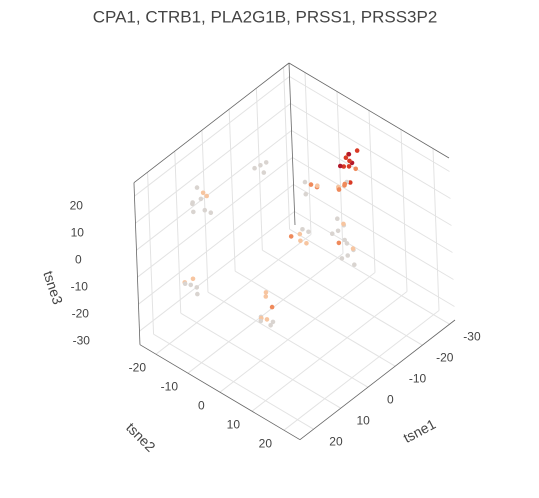 This screenshot has height=498, width=539. I want to click on points, so click(271, 238).